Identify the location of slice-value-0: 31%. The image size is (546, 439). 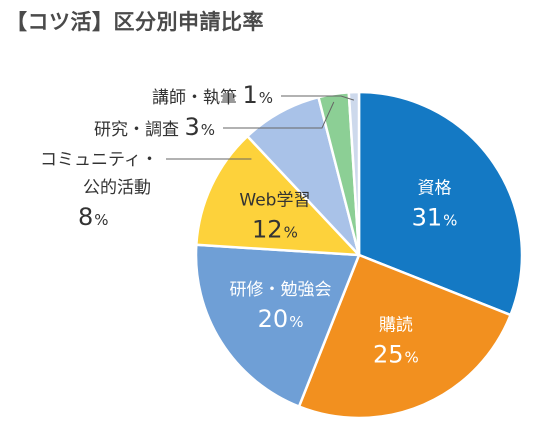
(435, 218).